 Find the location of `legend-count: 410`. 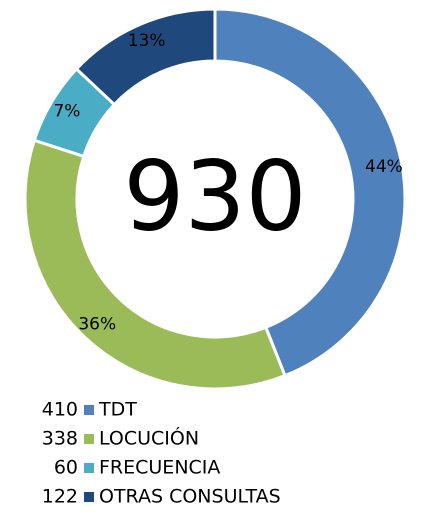

legend-count: 410 is located at coordinates (60, 410).